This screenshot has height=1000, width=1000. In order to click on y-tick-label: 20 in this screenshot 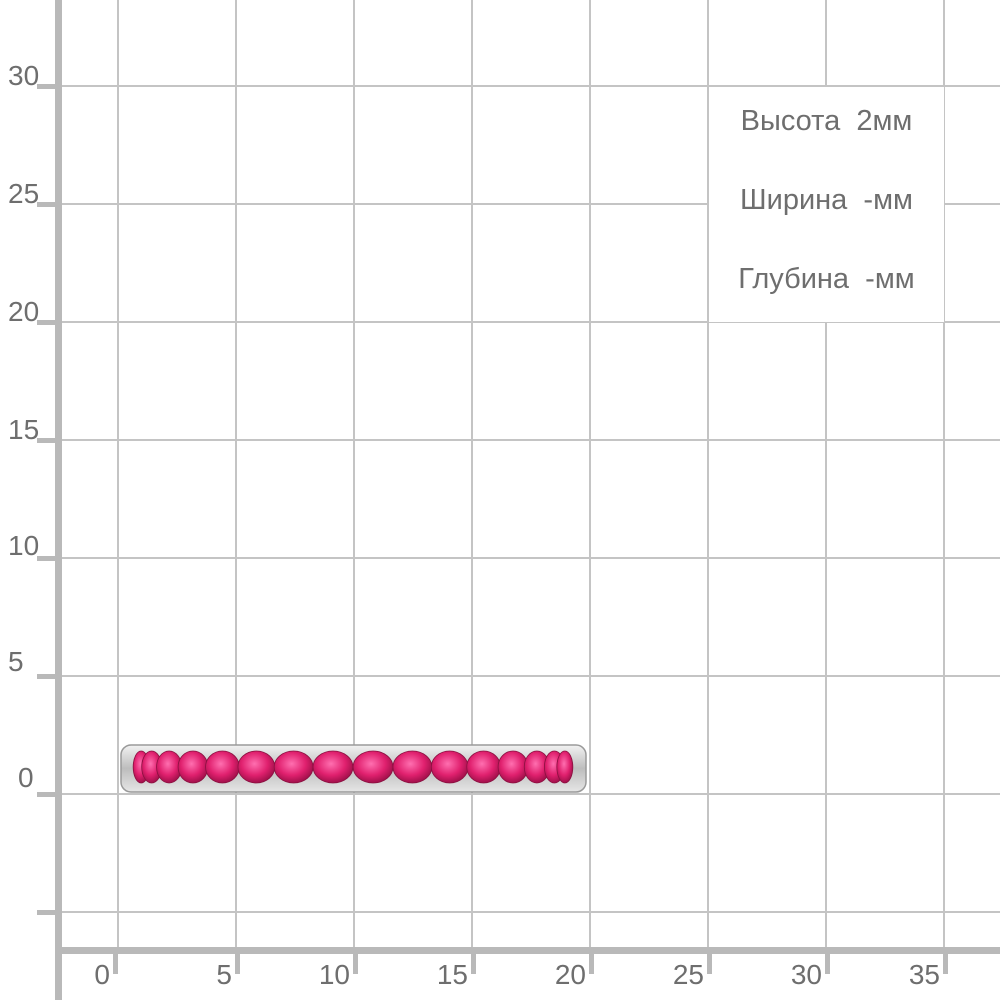, I will do `click(24, 311)`.